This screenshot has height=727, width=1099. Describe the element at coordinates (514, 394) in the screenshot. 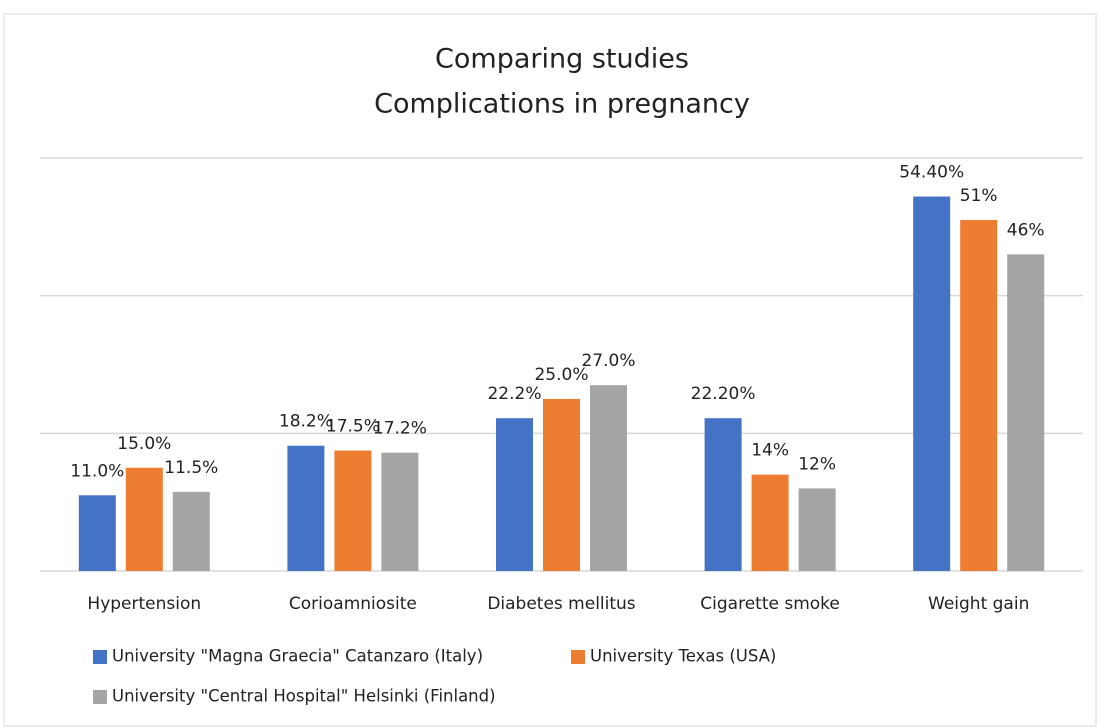

I see `value-label: 22.2%` at that location.